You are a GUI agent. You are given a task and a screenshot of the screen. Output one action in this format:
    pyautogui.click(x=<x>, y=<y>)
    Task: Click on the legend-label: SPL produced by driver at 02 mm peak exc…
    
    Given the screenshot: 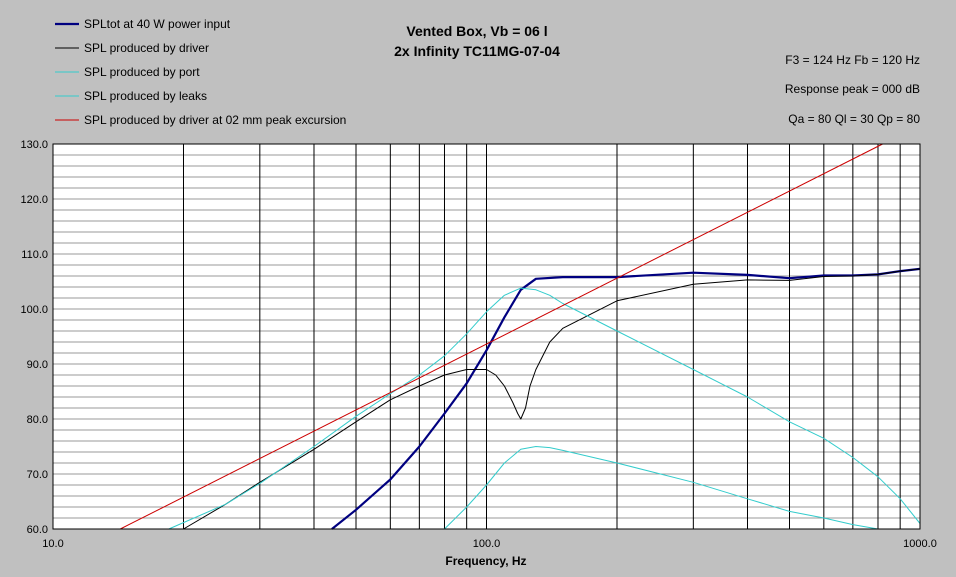 What is the action you would take?
    pyautogui.click(x=215, y=120)
    